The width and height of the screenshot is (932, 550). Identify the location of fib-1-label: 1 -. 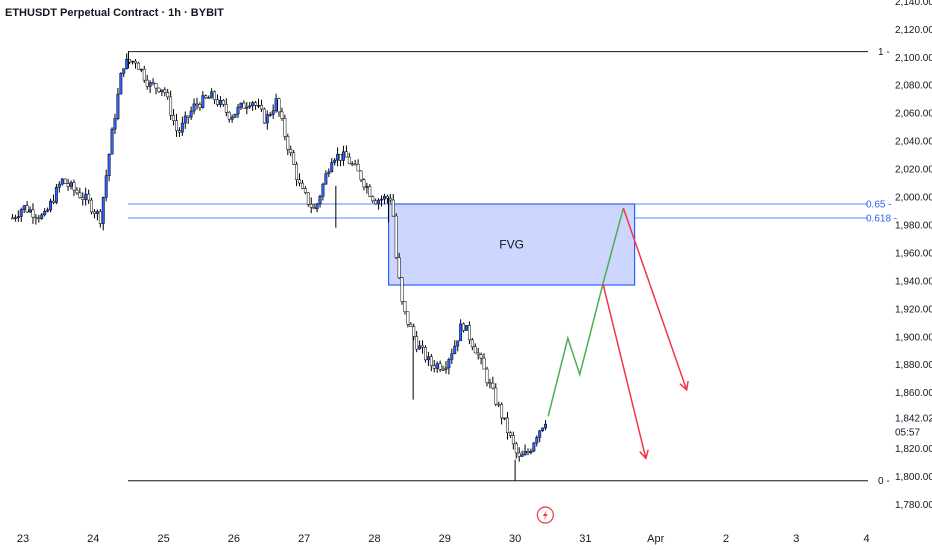
(884, 52).